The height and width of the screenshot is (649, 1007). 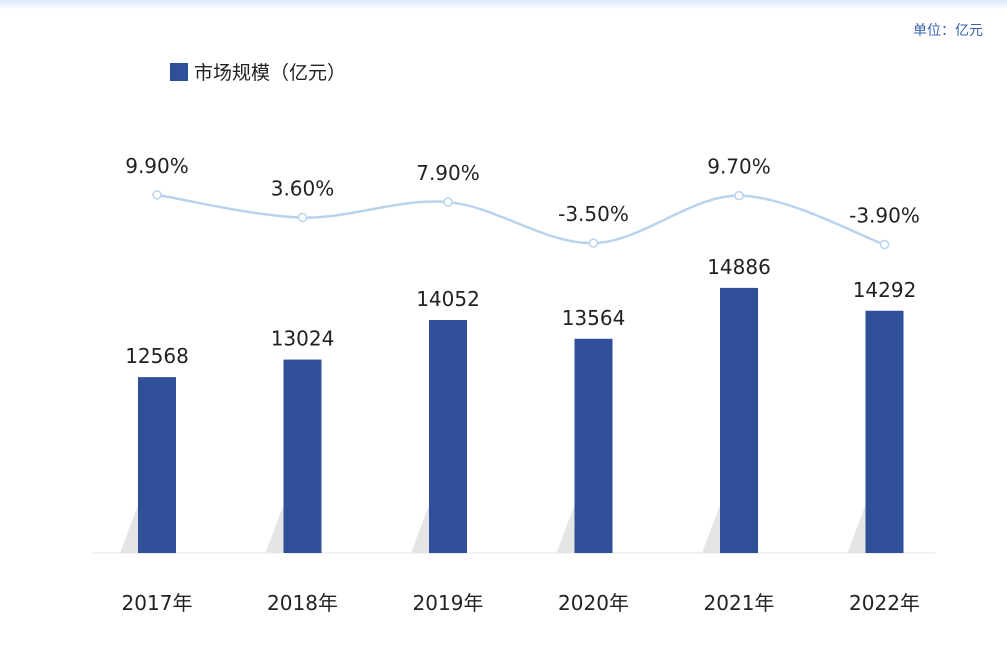 I want to click on legend: 市场规模（亿元）, so click(x=258, y=71).